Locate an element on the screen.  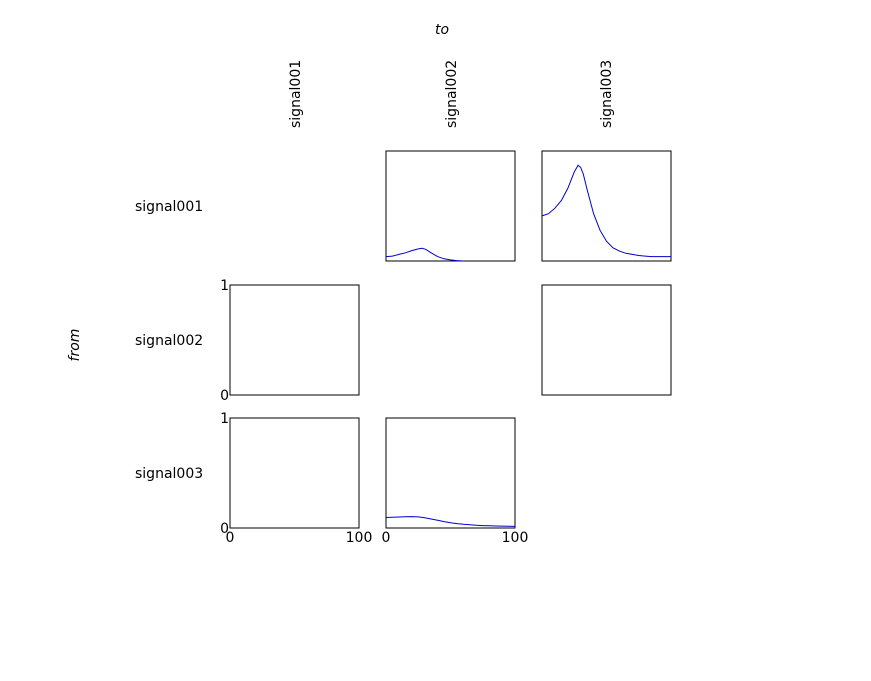
panel-signal003-to-signal002: 0 100 is located at coordinates (455, 481).